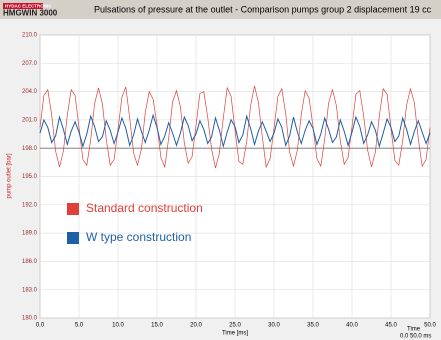  What do you see at coordinates (391, 326) in the screenshot?
I see `x-tick-label: 45.0` at bounding box center [391, 326].